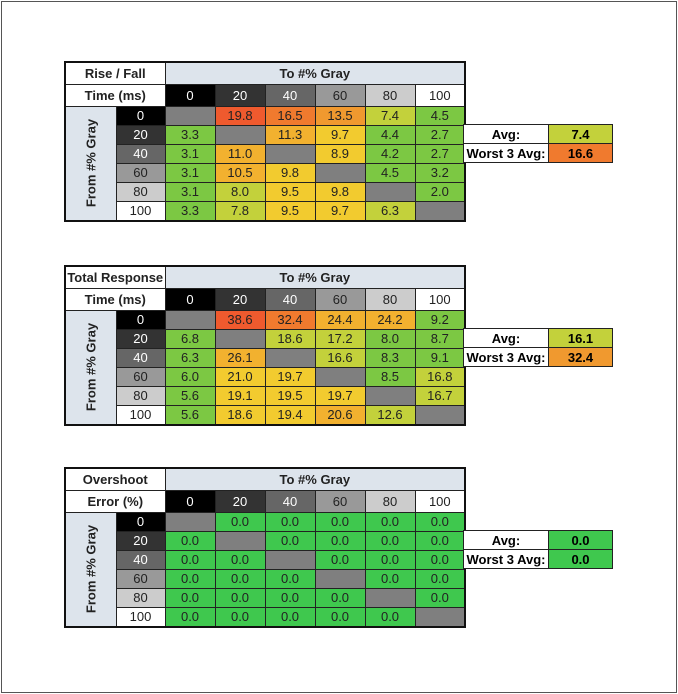 This screenshot has width=678, height=694. Describe the element at coordinates (580, 540) in the screenshot. I see `avg-value: 0.0` at that location.